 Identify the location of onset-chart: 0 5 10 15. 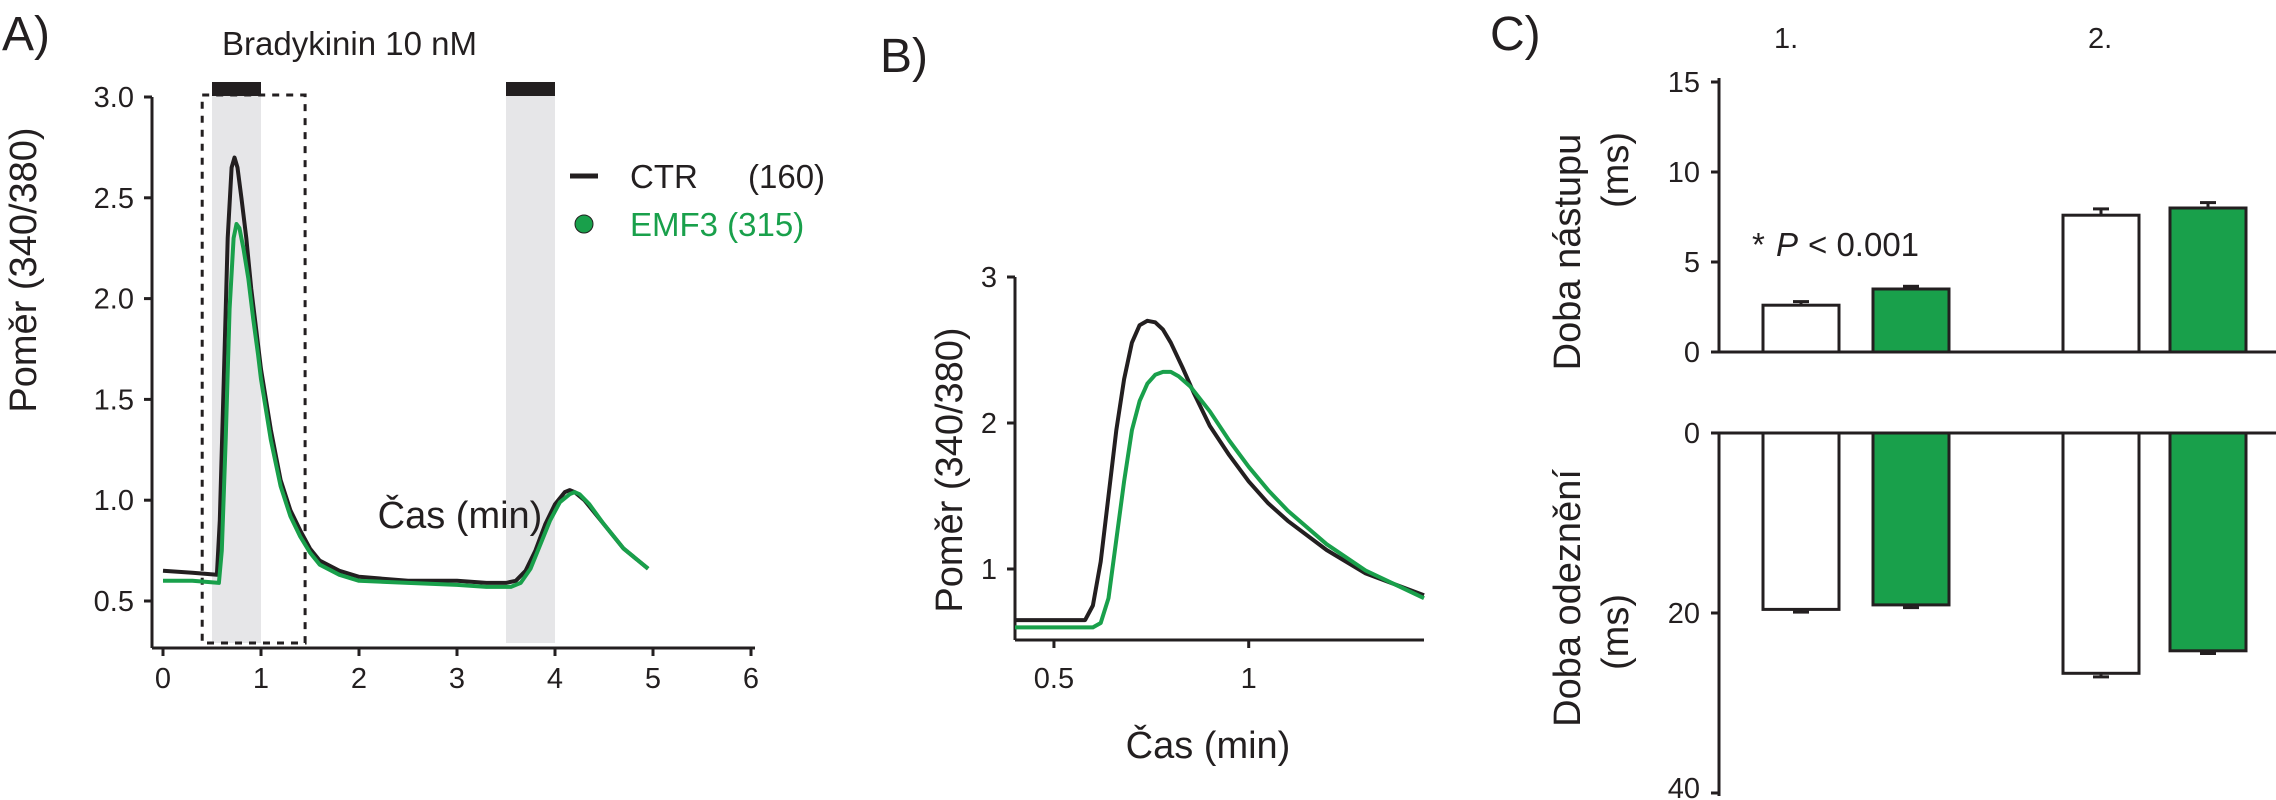
(1972, 218).